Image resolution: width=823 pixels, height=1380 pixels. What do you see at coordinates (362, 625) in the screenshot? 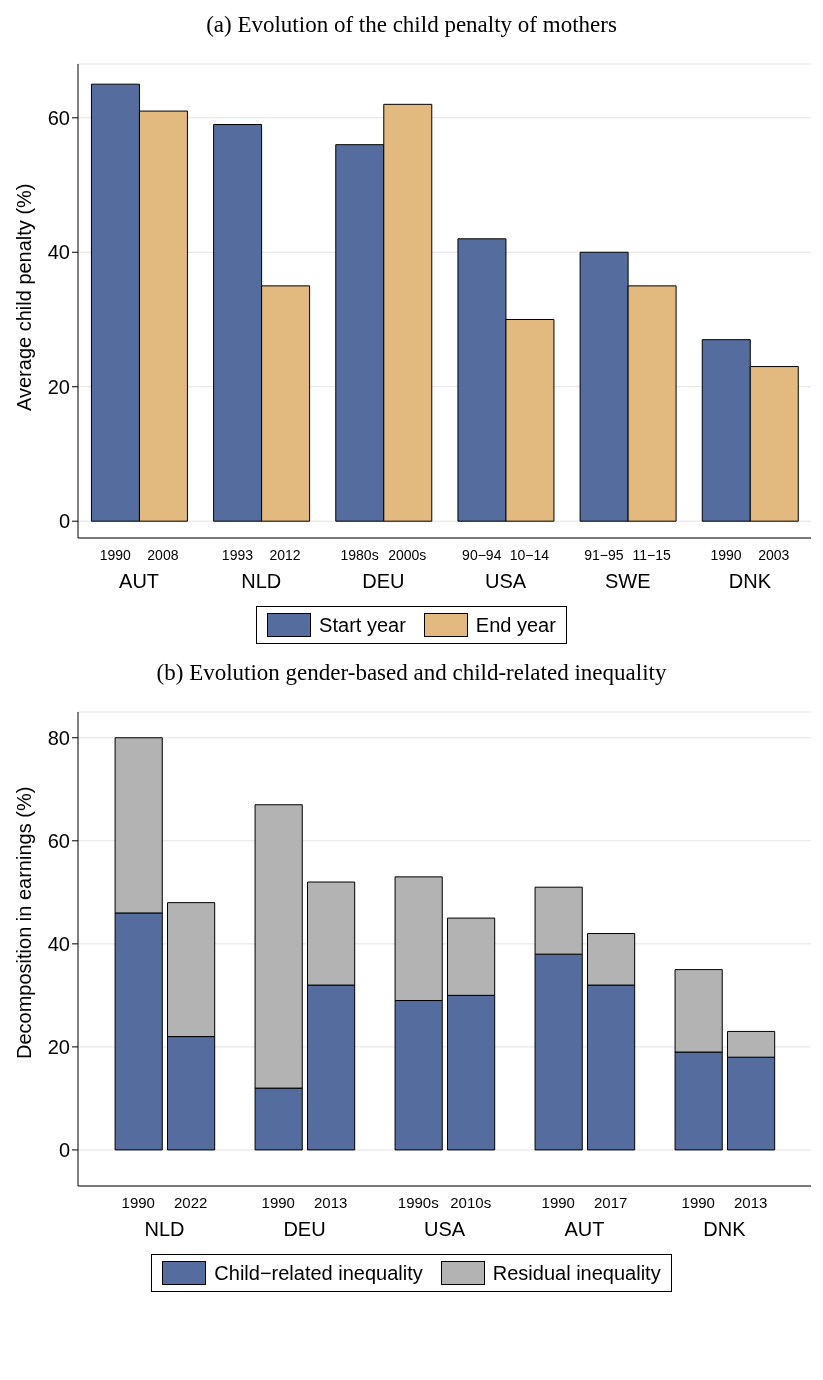
I see `legend-label: Start year` at bounding box center [362, 625].